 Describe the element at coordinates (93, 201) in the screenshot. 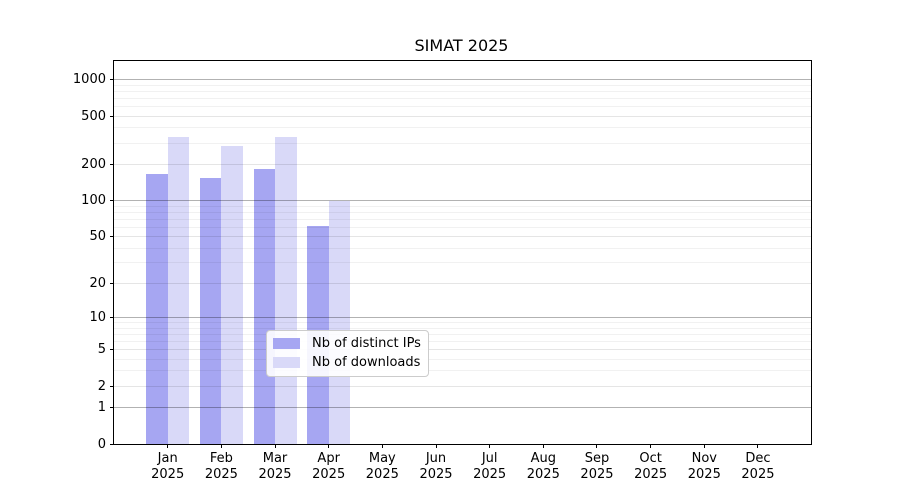

I see `y-tick-label-100: 100` at that location.